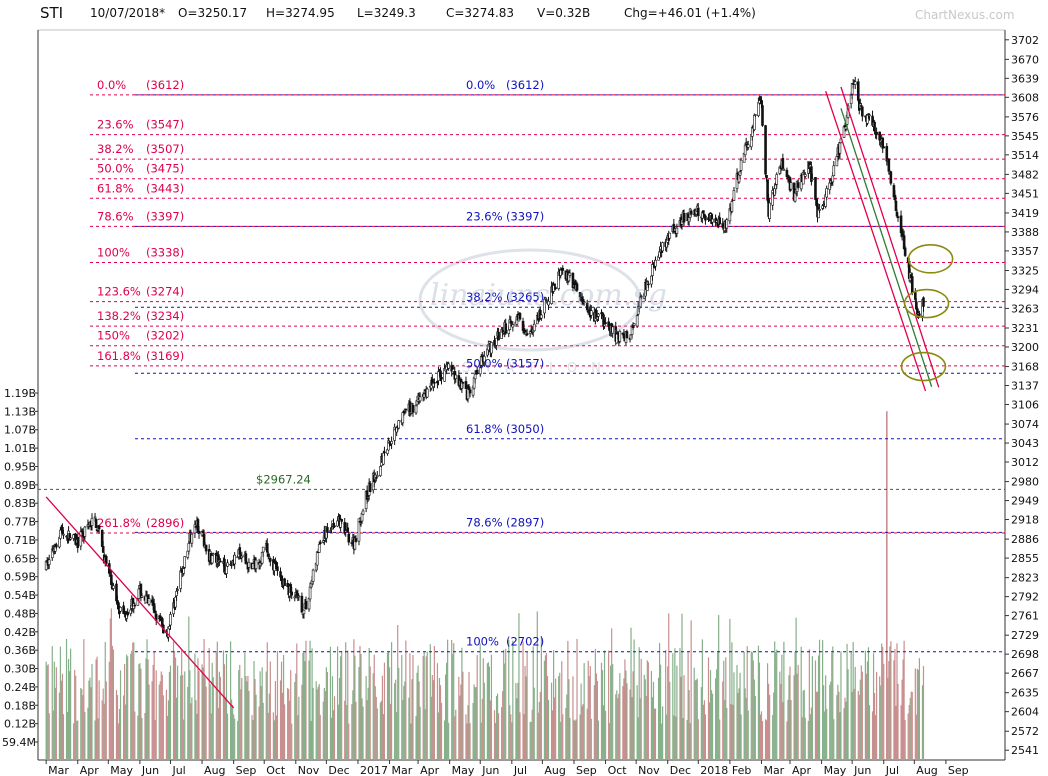 This screenshot has width=1048, height=776. What do you see at coordinates (525, 429) in the screenshot?
I see `fib-right-value: (3050)` at bounding box center [525, 429].